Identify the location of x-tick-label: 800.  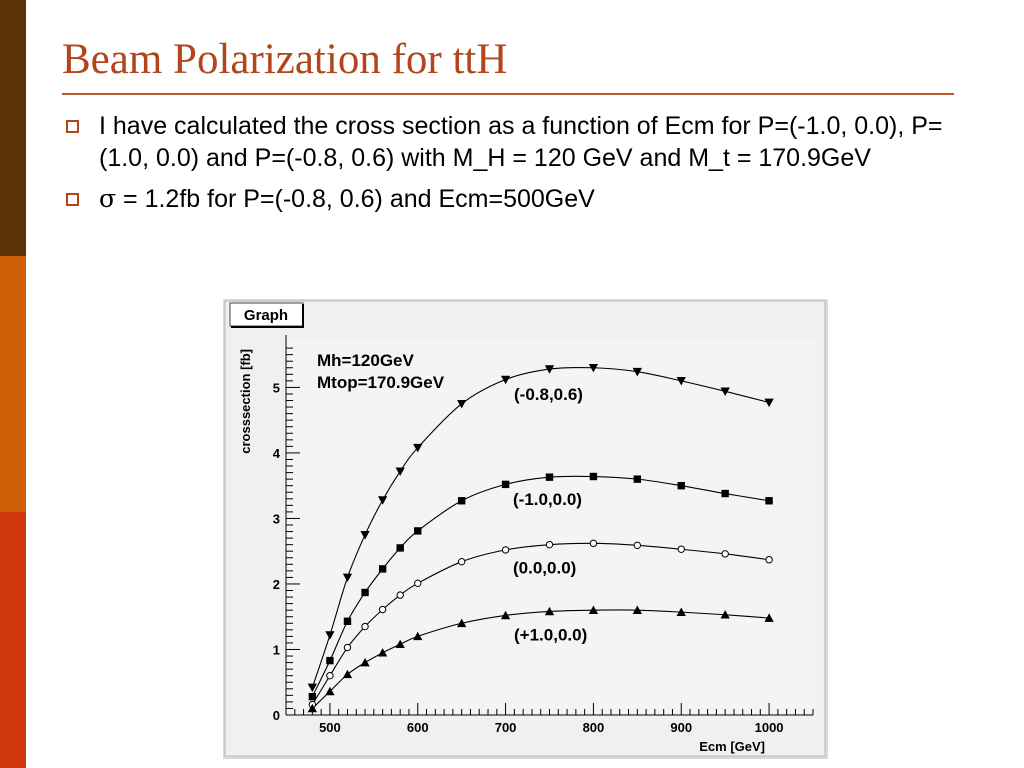
(594, 727).